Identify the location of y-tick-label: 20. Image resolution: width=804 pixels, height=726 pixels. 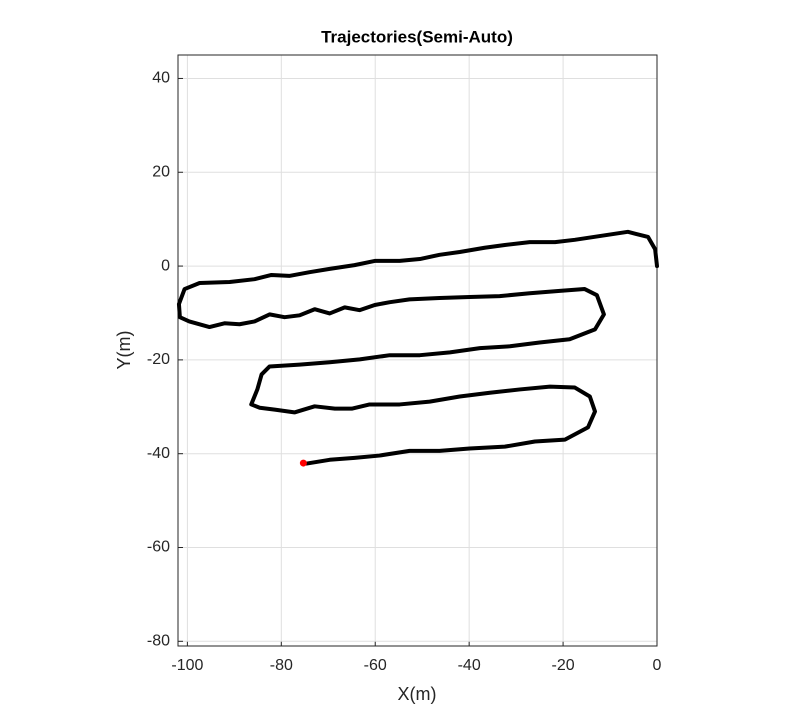
(161, 171).